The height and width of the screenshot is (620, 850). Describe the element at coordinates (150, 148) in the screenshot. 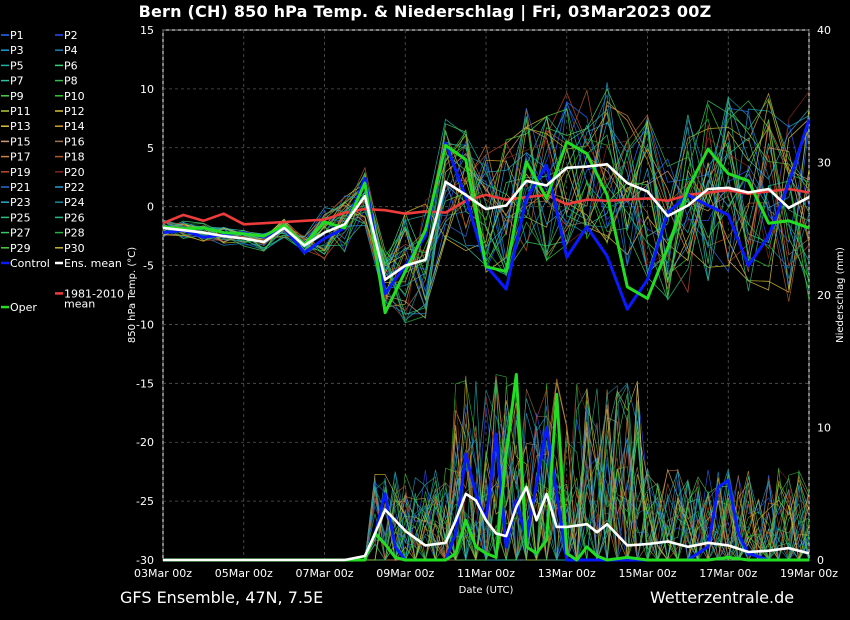

I see `y-tick-label-left: 5` at that location.